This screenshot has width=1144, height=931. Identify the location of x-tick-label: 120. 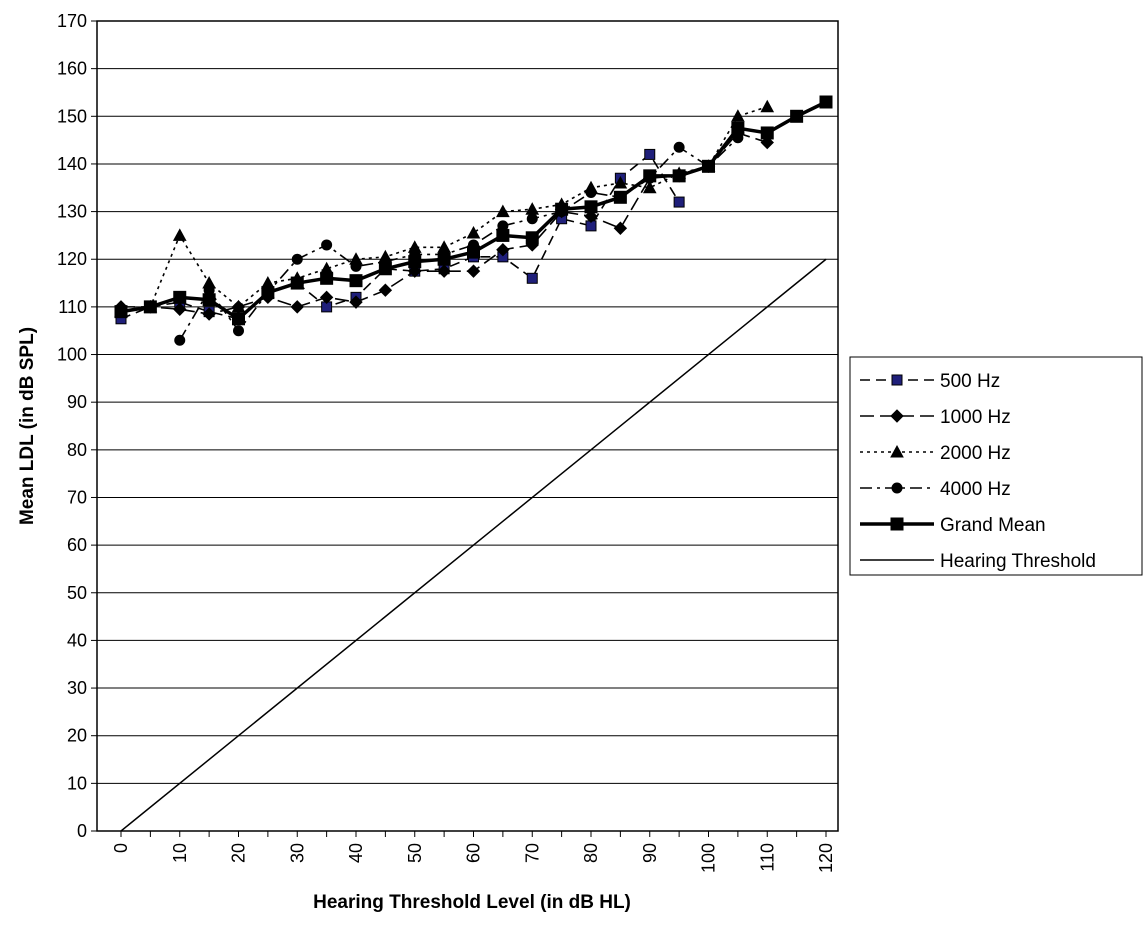
(826, 858).